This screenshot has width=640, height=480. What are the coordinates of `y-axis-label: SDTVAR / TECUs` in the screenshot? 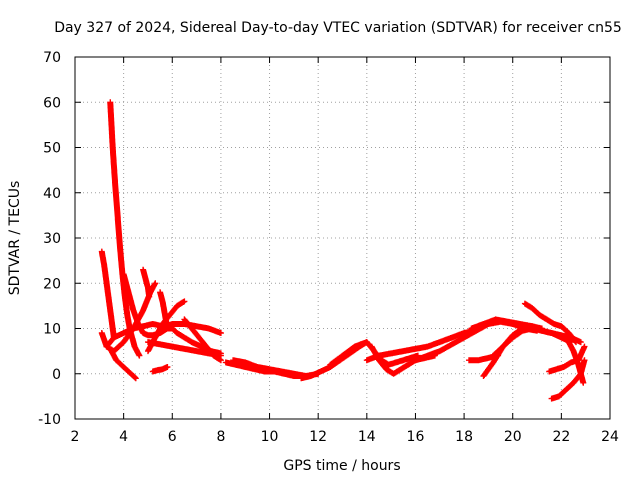 It's located at (15, 238).